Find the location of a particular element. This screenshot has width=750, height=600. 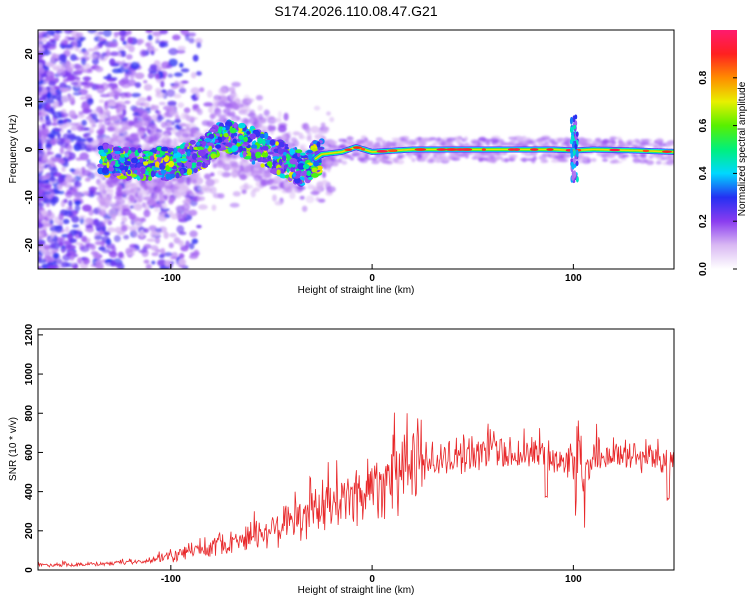

figure-title: S174.2026.110.08.47.G21 is located at coordinates (355, 11).